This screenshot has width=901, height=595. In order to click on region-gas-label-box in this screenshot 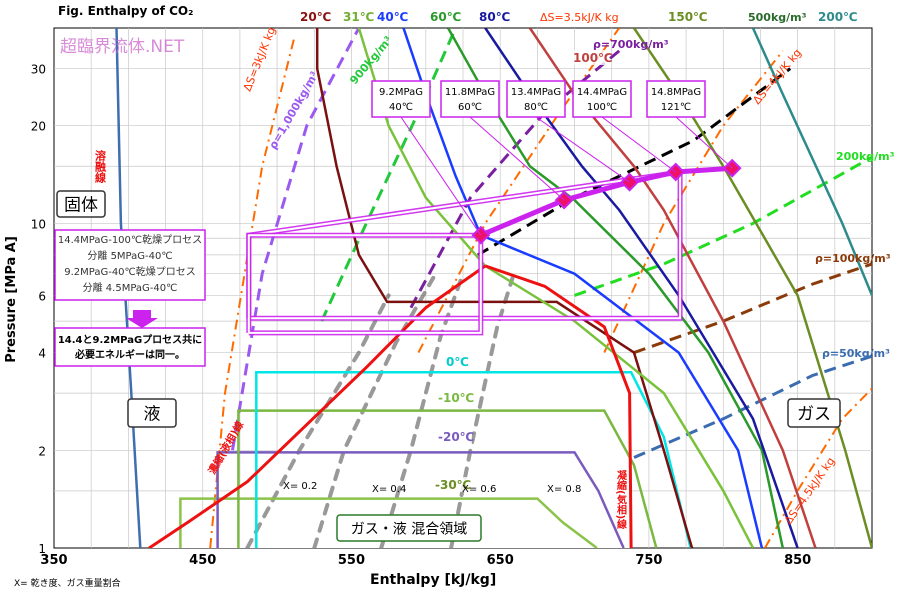, I will do `click(814, 413)`.